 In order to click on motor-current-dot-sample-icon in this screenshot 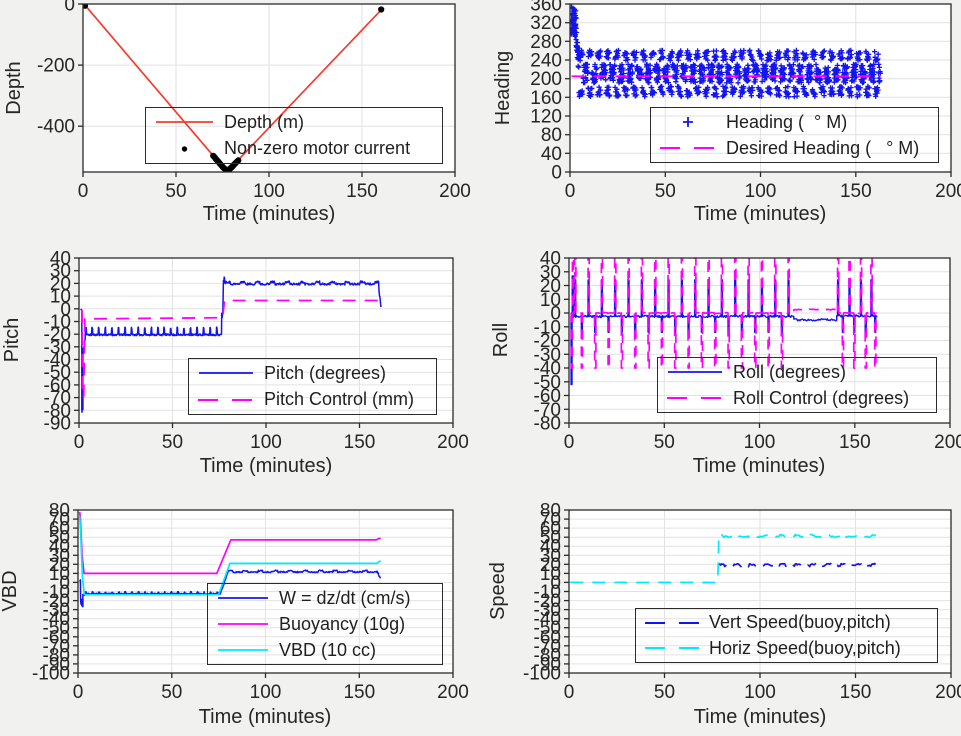, I will do `click(184, 148)`.